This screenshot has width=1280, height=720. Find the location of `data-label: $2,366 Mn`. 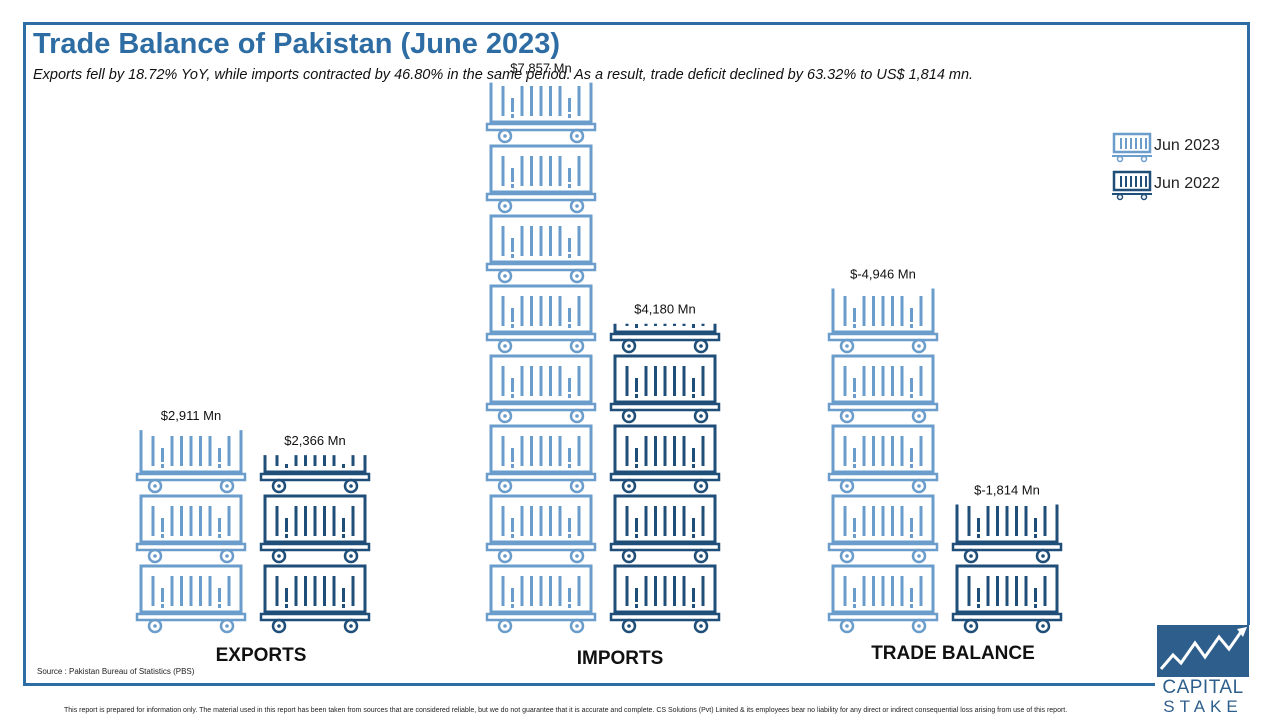

data-label: $2,366 Mn is located at coordinates (314, 440).